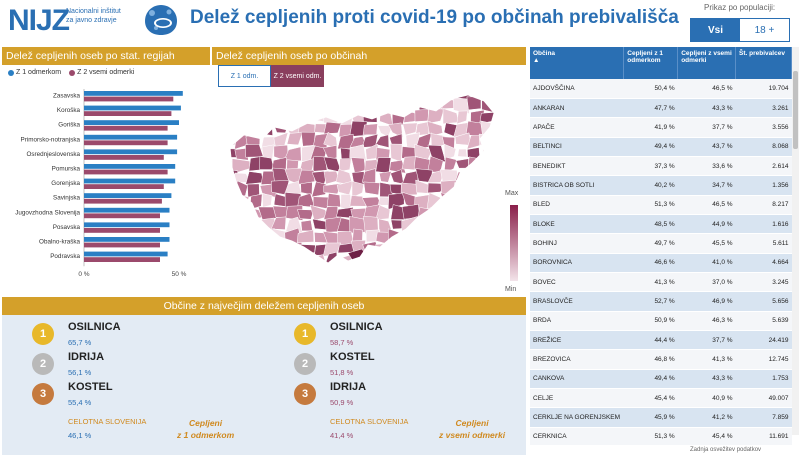 The image size is (800, 455). Describe the element at coordinates (661, 224) in the screenshot. I see `table-row: BLOKE 48,5 % 44,9 % 1.616` at that location.